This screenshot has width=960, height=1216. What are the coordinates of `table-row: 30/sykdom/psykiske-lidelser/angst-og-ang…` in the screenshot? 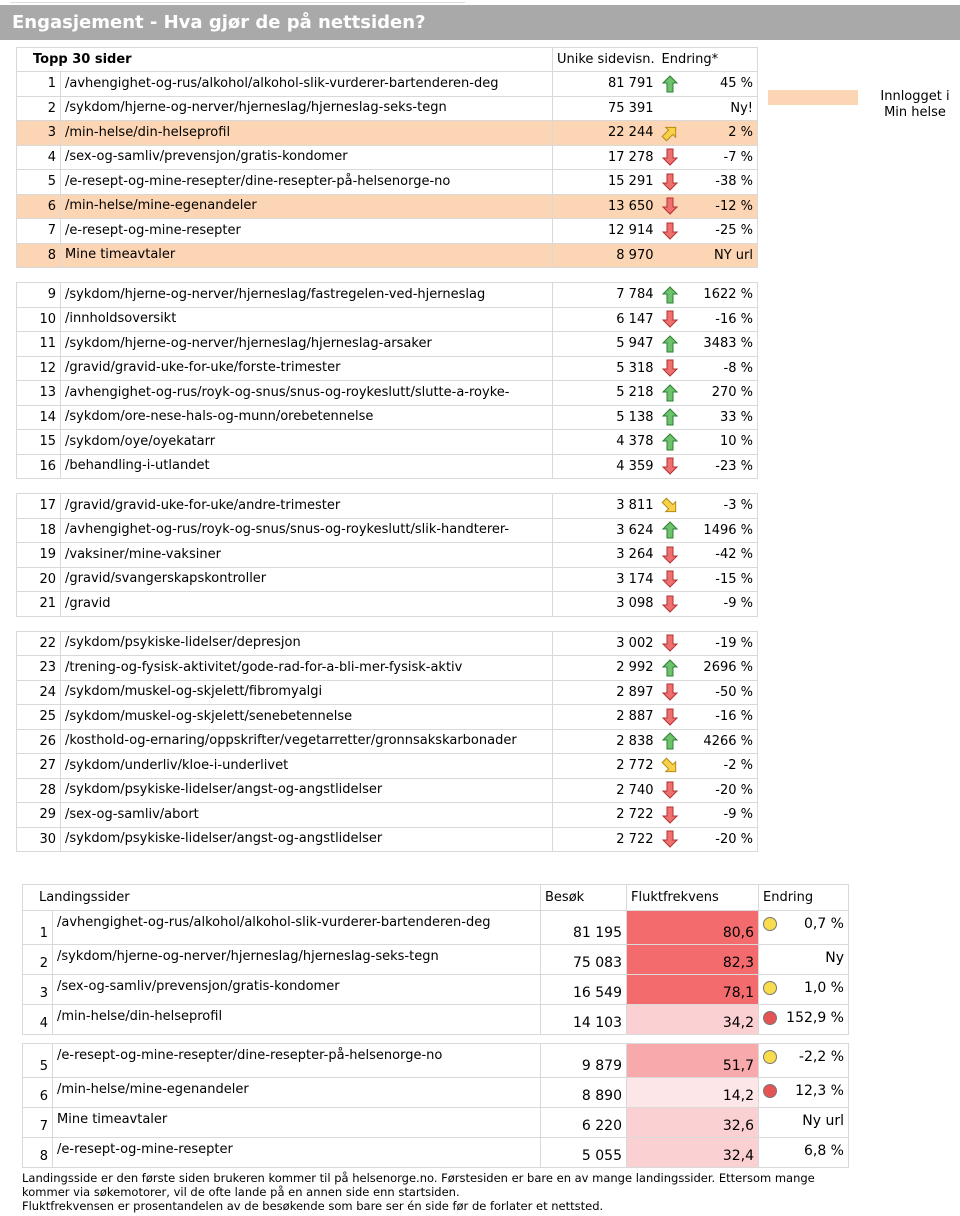 It's located at (387, 839).